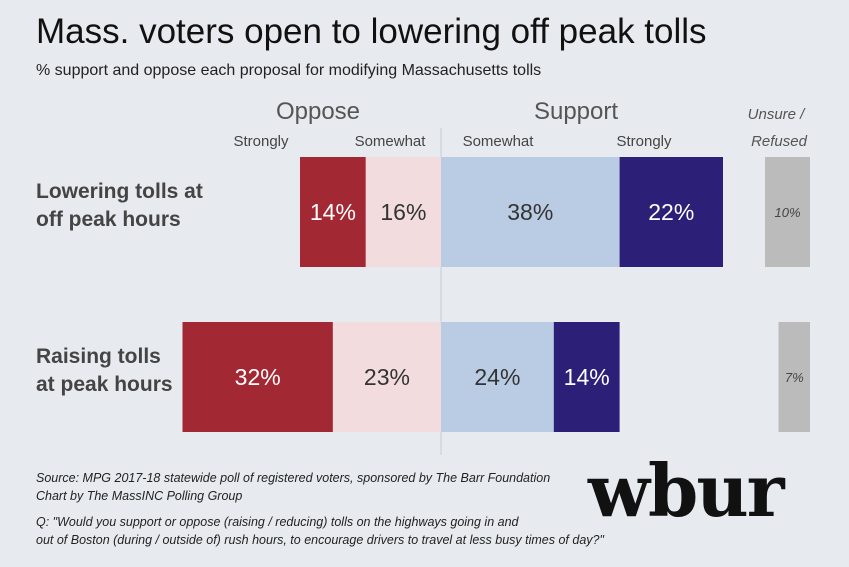  I want to click on header-support: Support, so click(576, 111).